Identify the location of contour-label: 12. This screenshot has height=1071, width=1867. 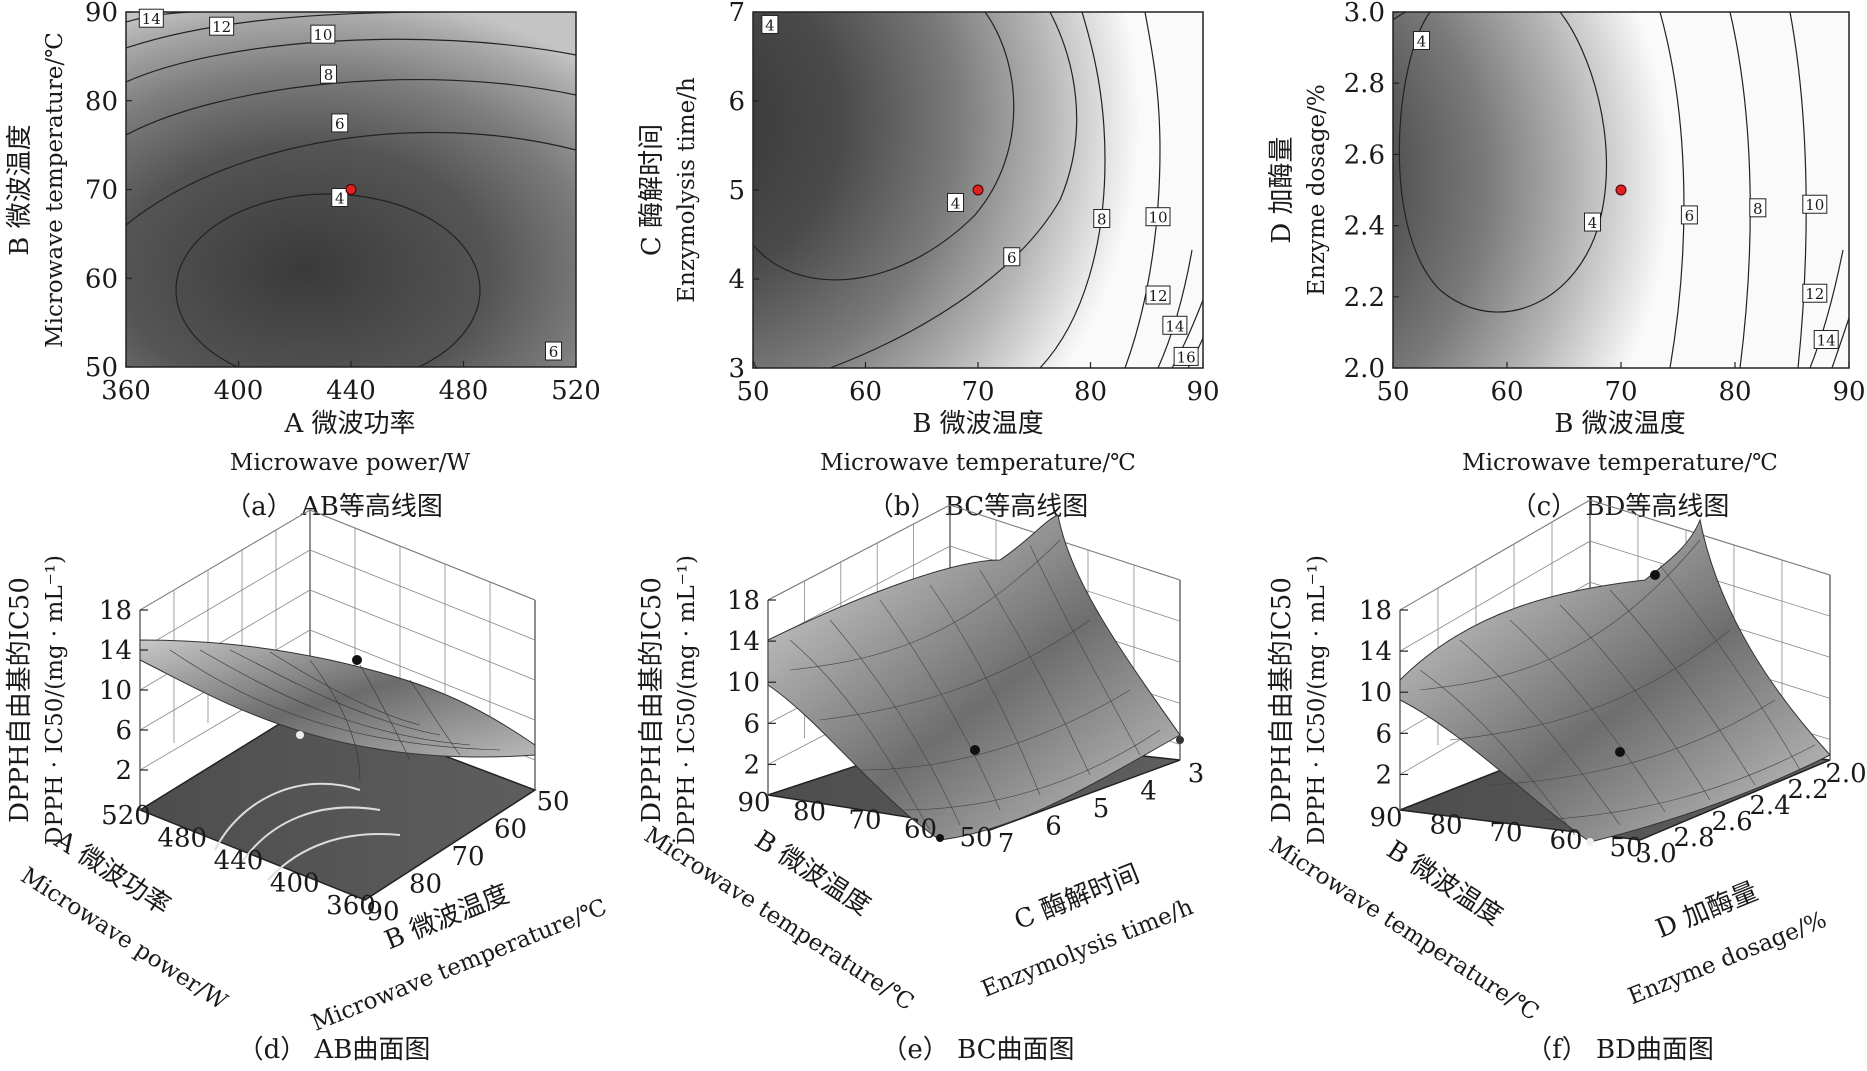
(1157, 296).